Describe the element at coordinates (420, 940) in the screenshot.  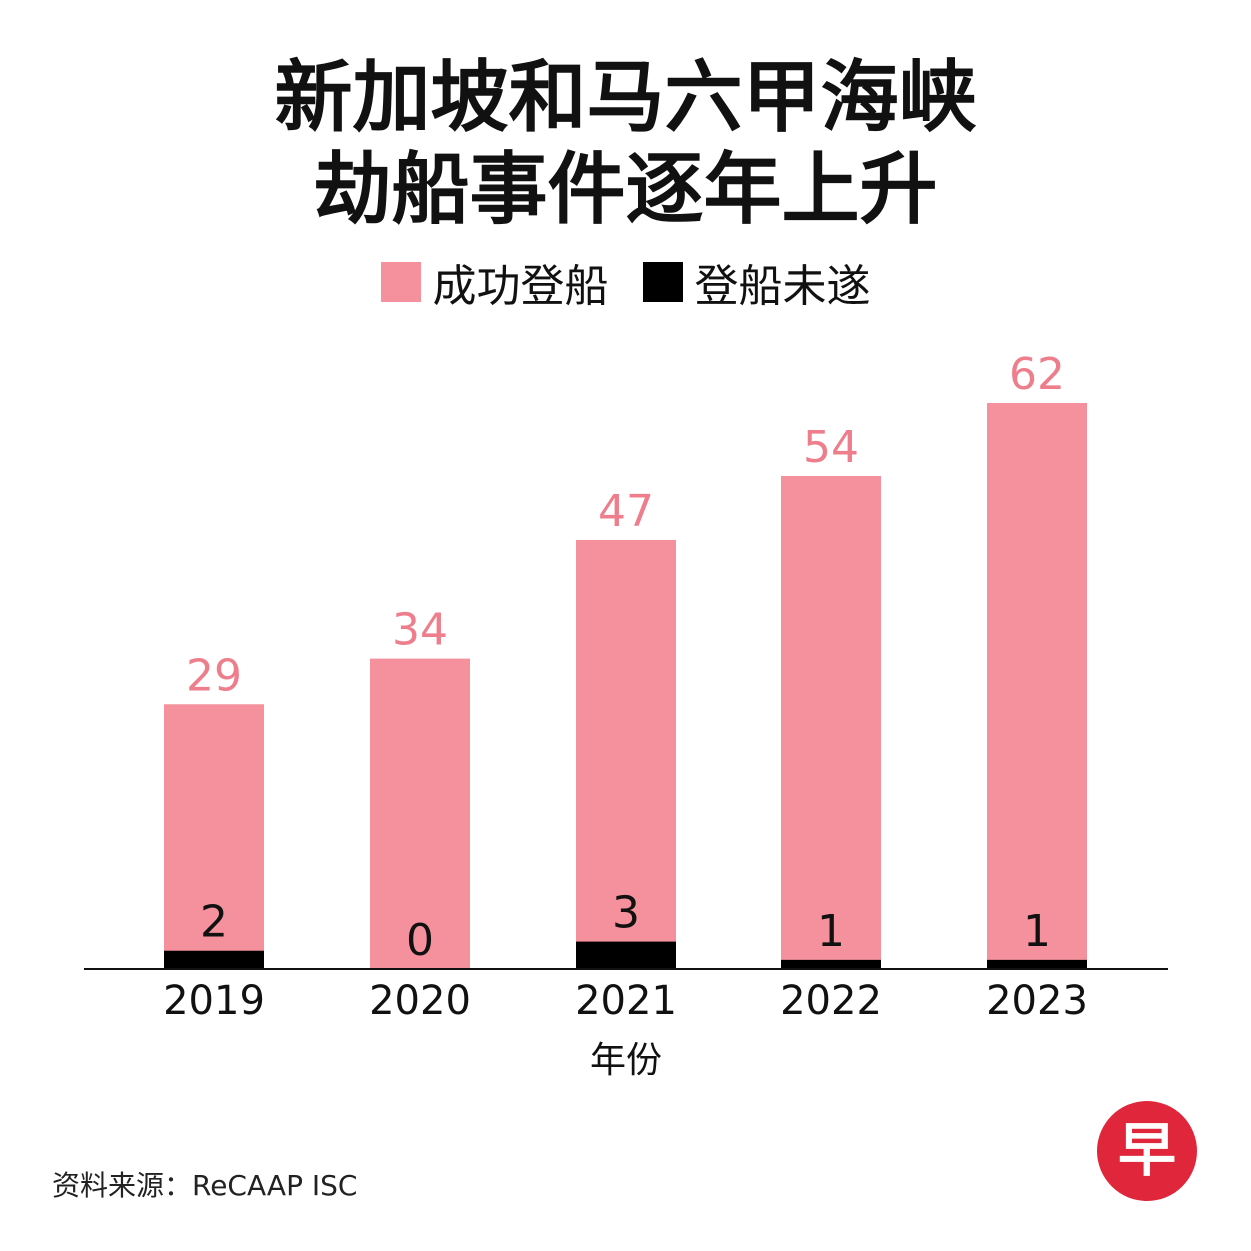
I see `label-attempted-2020: 0` at that location.